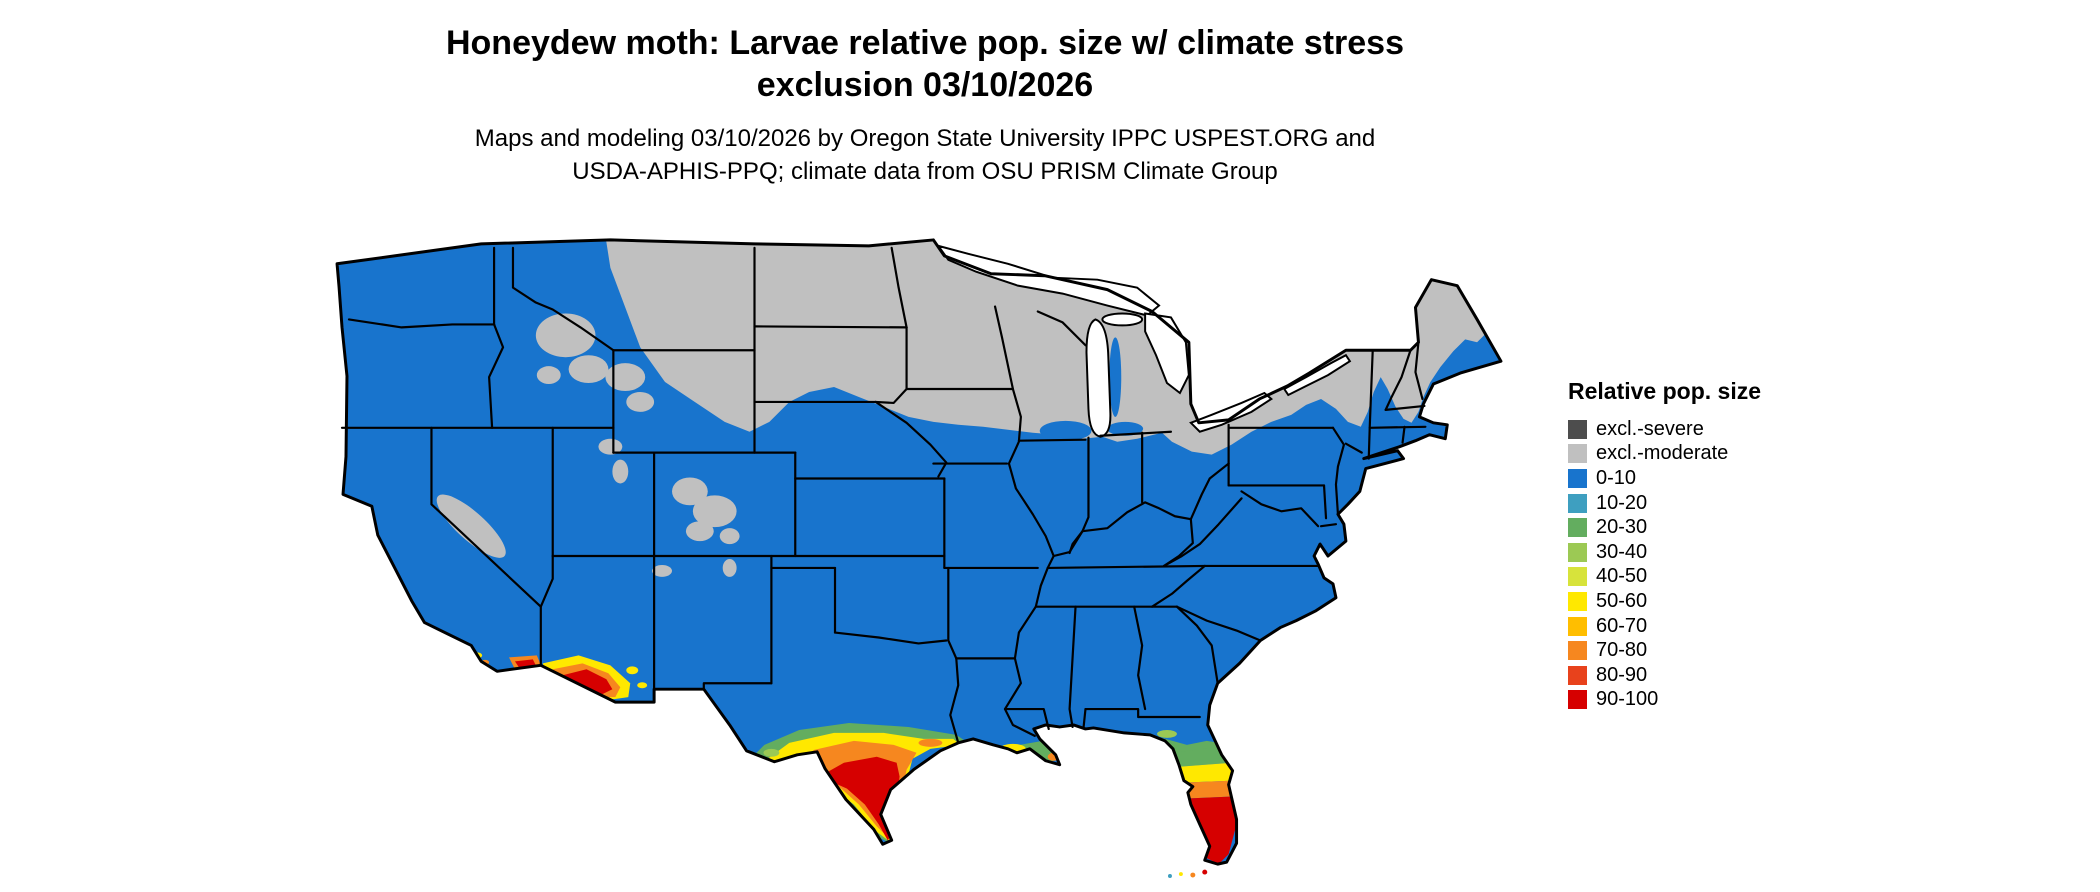  What do you see at coordinates (1688, 700) in the screenshot?
I see `legend-item: 90-100` at bounding box center [1688, 700].